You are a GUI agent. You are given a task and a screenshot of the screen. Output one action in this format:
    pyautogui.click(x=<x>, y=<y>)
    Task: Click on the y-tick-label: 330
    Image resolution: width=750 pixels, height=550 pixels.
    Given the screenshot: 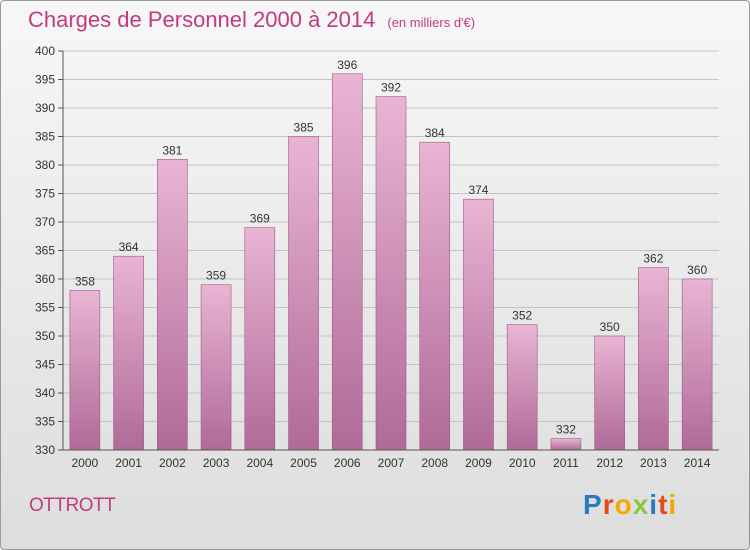 What is the action you would take?
    pyautogui.click(x=45, y=450)
    